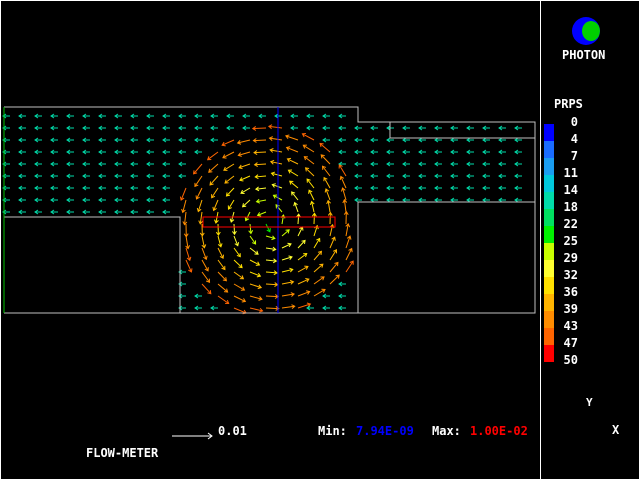 The height and width of the screenshot is (480, 640). Describe the element at coordinates (122, 453) in the screenshot. I see `plot-title: FLOW-METER` at that location.